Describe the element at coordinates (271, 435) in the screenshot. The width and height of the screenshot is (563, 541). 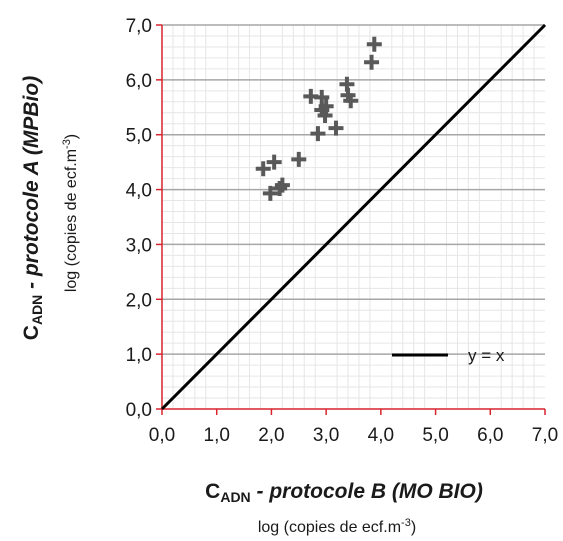
I see `x-tick-label: 2,0` at that location.